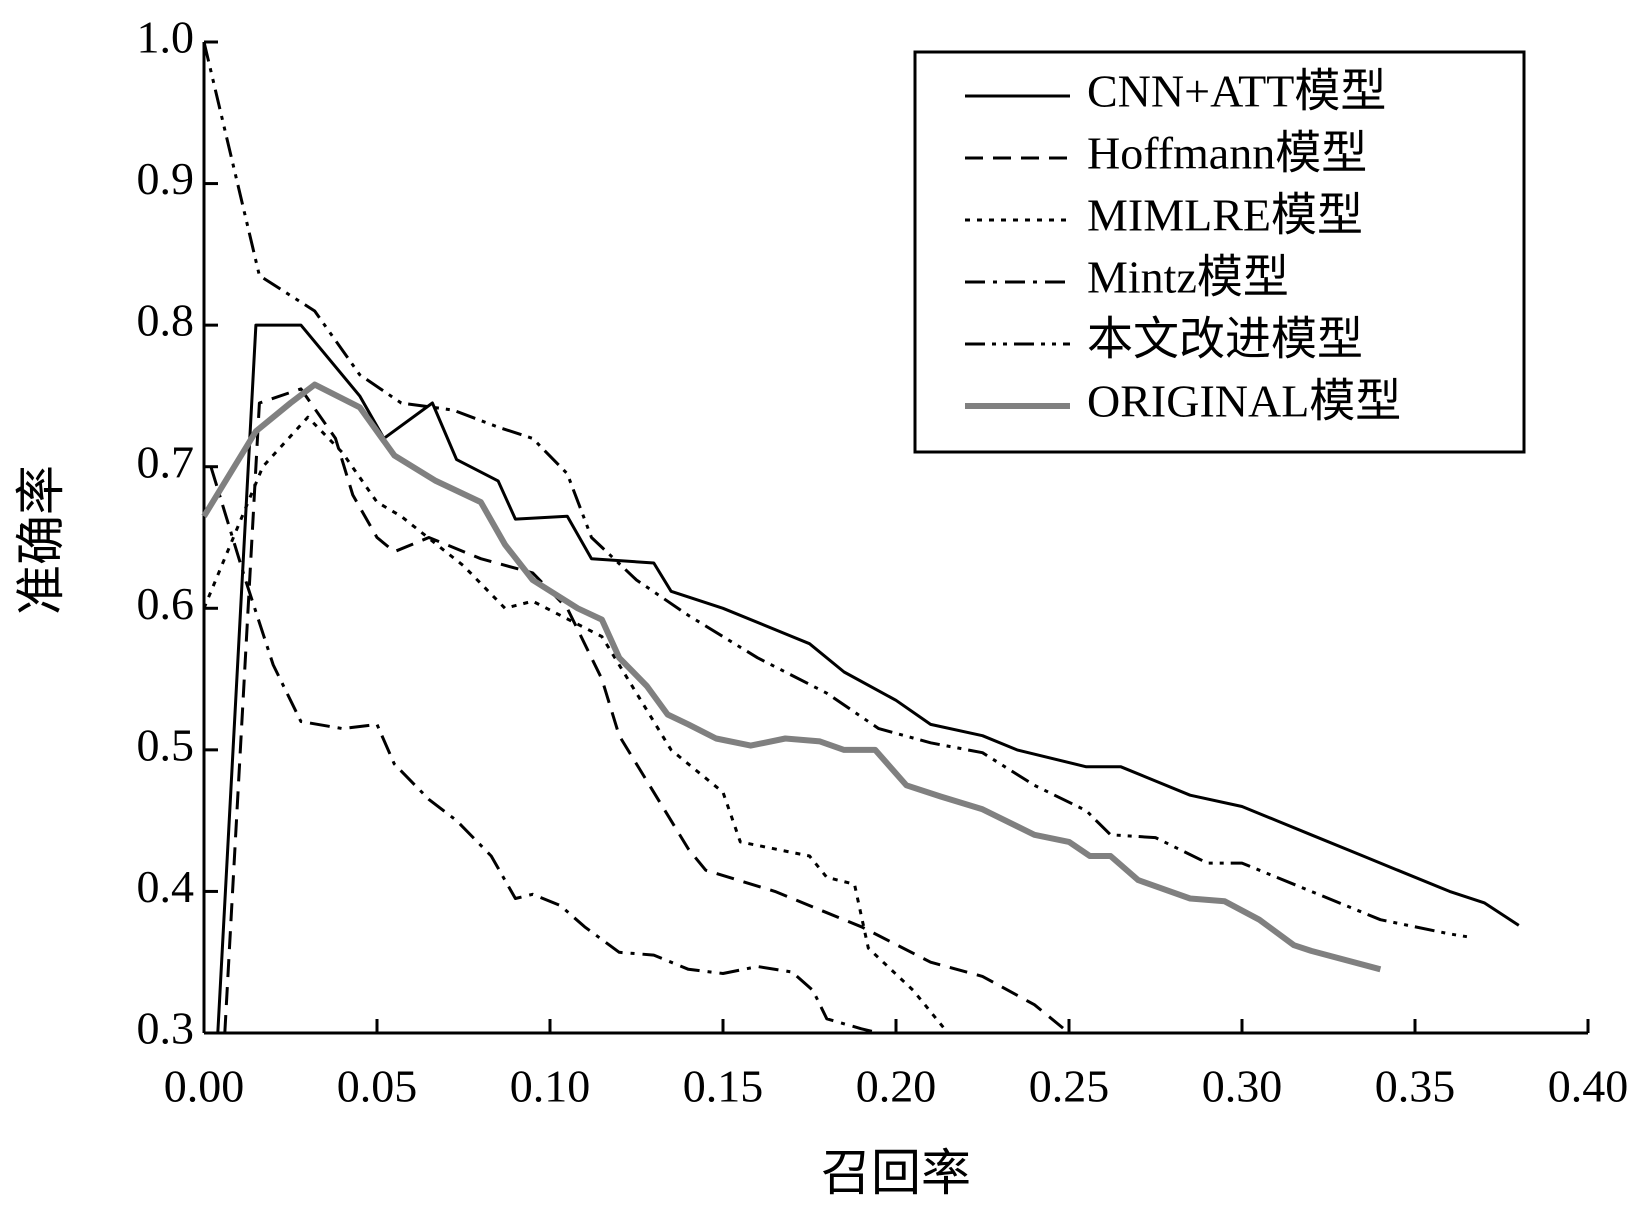 Image resolution: width=1630 pixels, height=1213 pixels. Describe the element at coordinates (1244, 401) in the screenshot. I see `legend-label: ORIGINAL模型` at that location.